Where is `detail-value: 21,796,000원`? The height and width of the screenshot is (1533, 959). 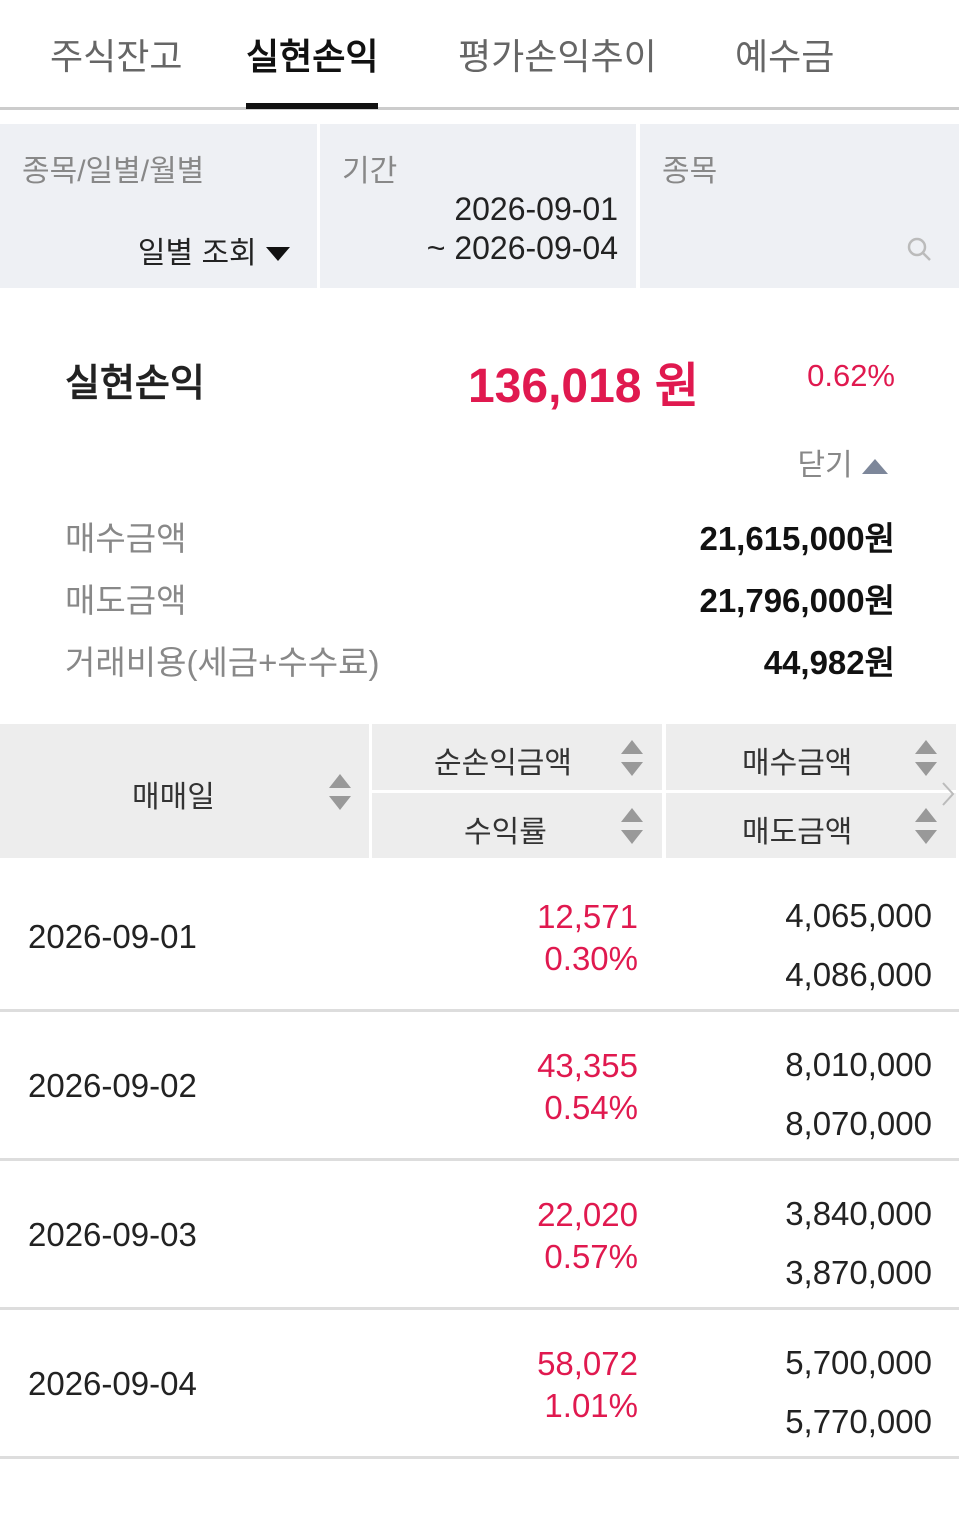 detail-value: 21,796,000원 is located at coordinates (797, 600).